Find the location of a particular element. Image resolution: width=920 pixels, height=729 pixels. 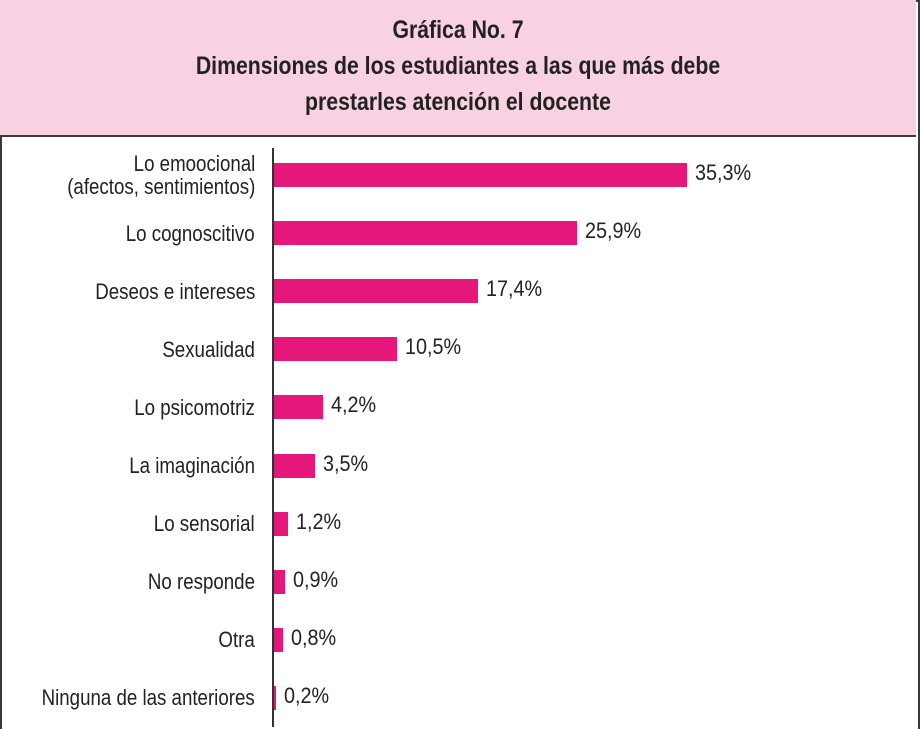

title-spacer is located at coordinates (458, 6).